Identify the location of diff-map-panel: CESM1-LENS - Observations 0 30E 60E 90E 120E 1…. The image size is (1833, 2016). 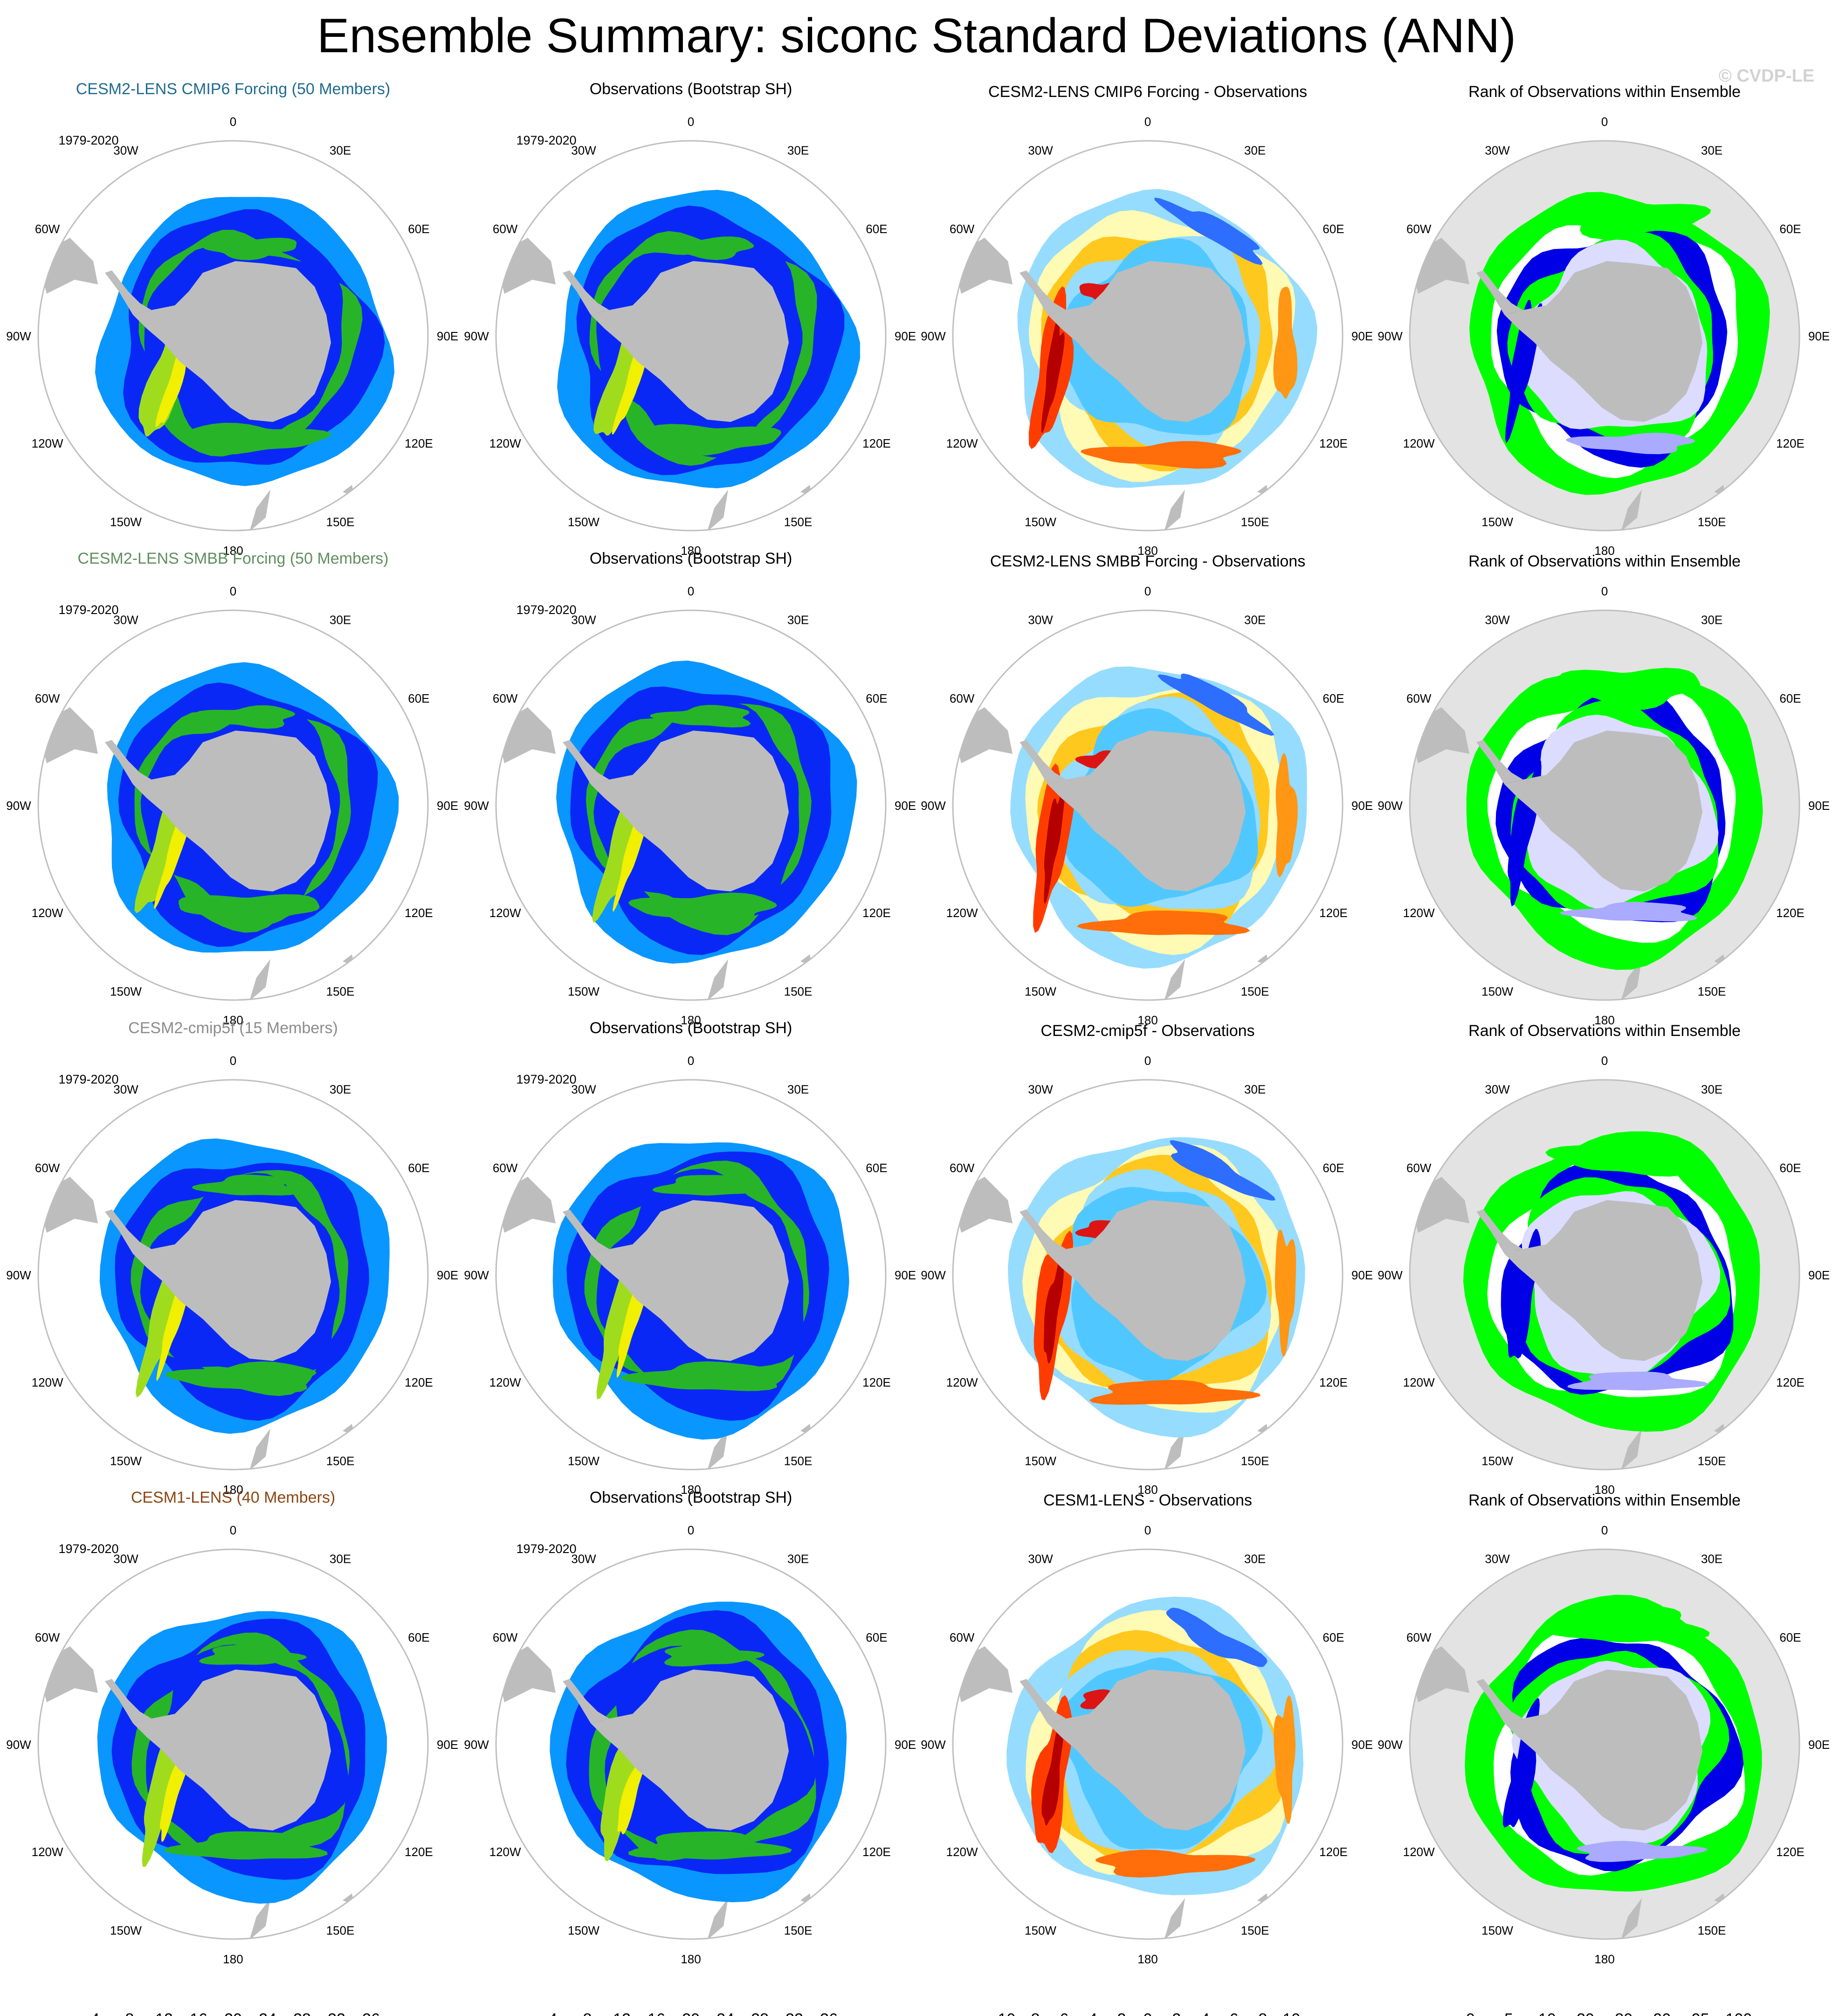
(1147, 1728).